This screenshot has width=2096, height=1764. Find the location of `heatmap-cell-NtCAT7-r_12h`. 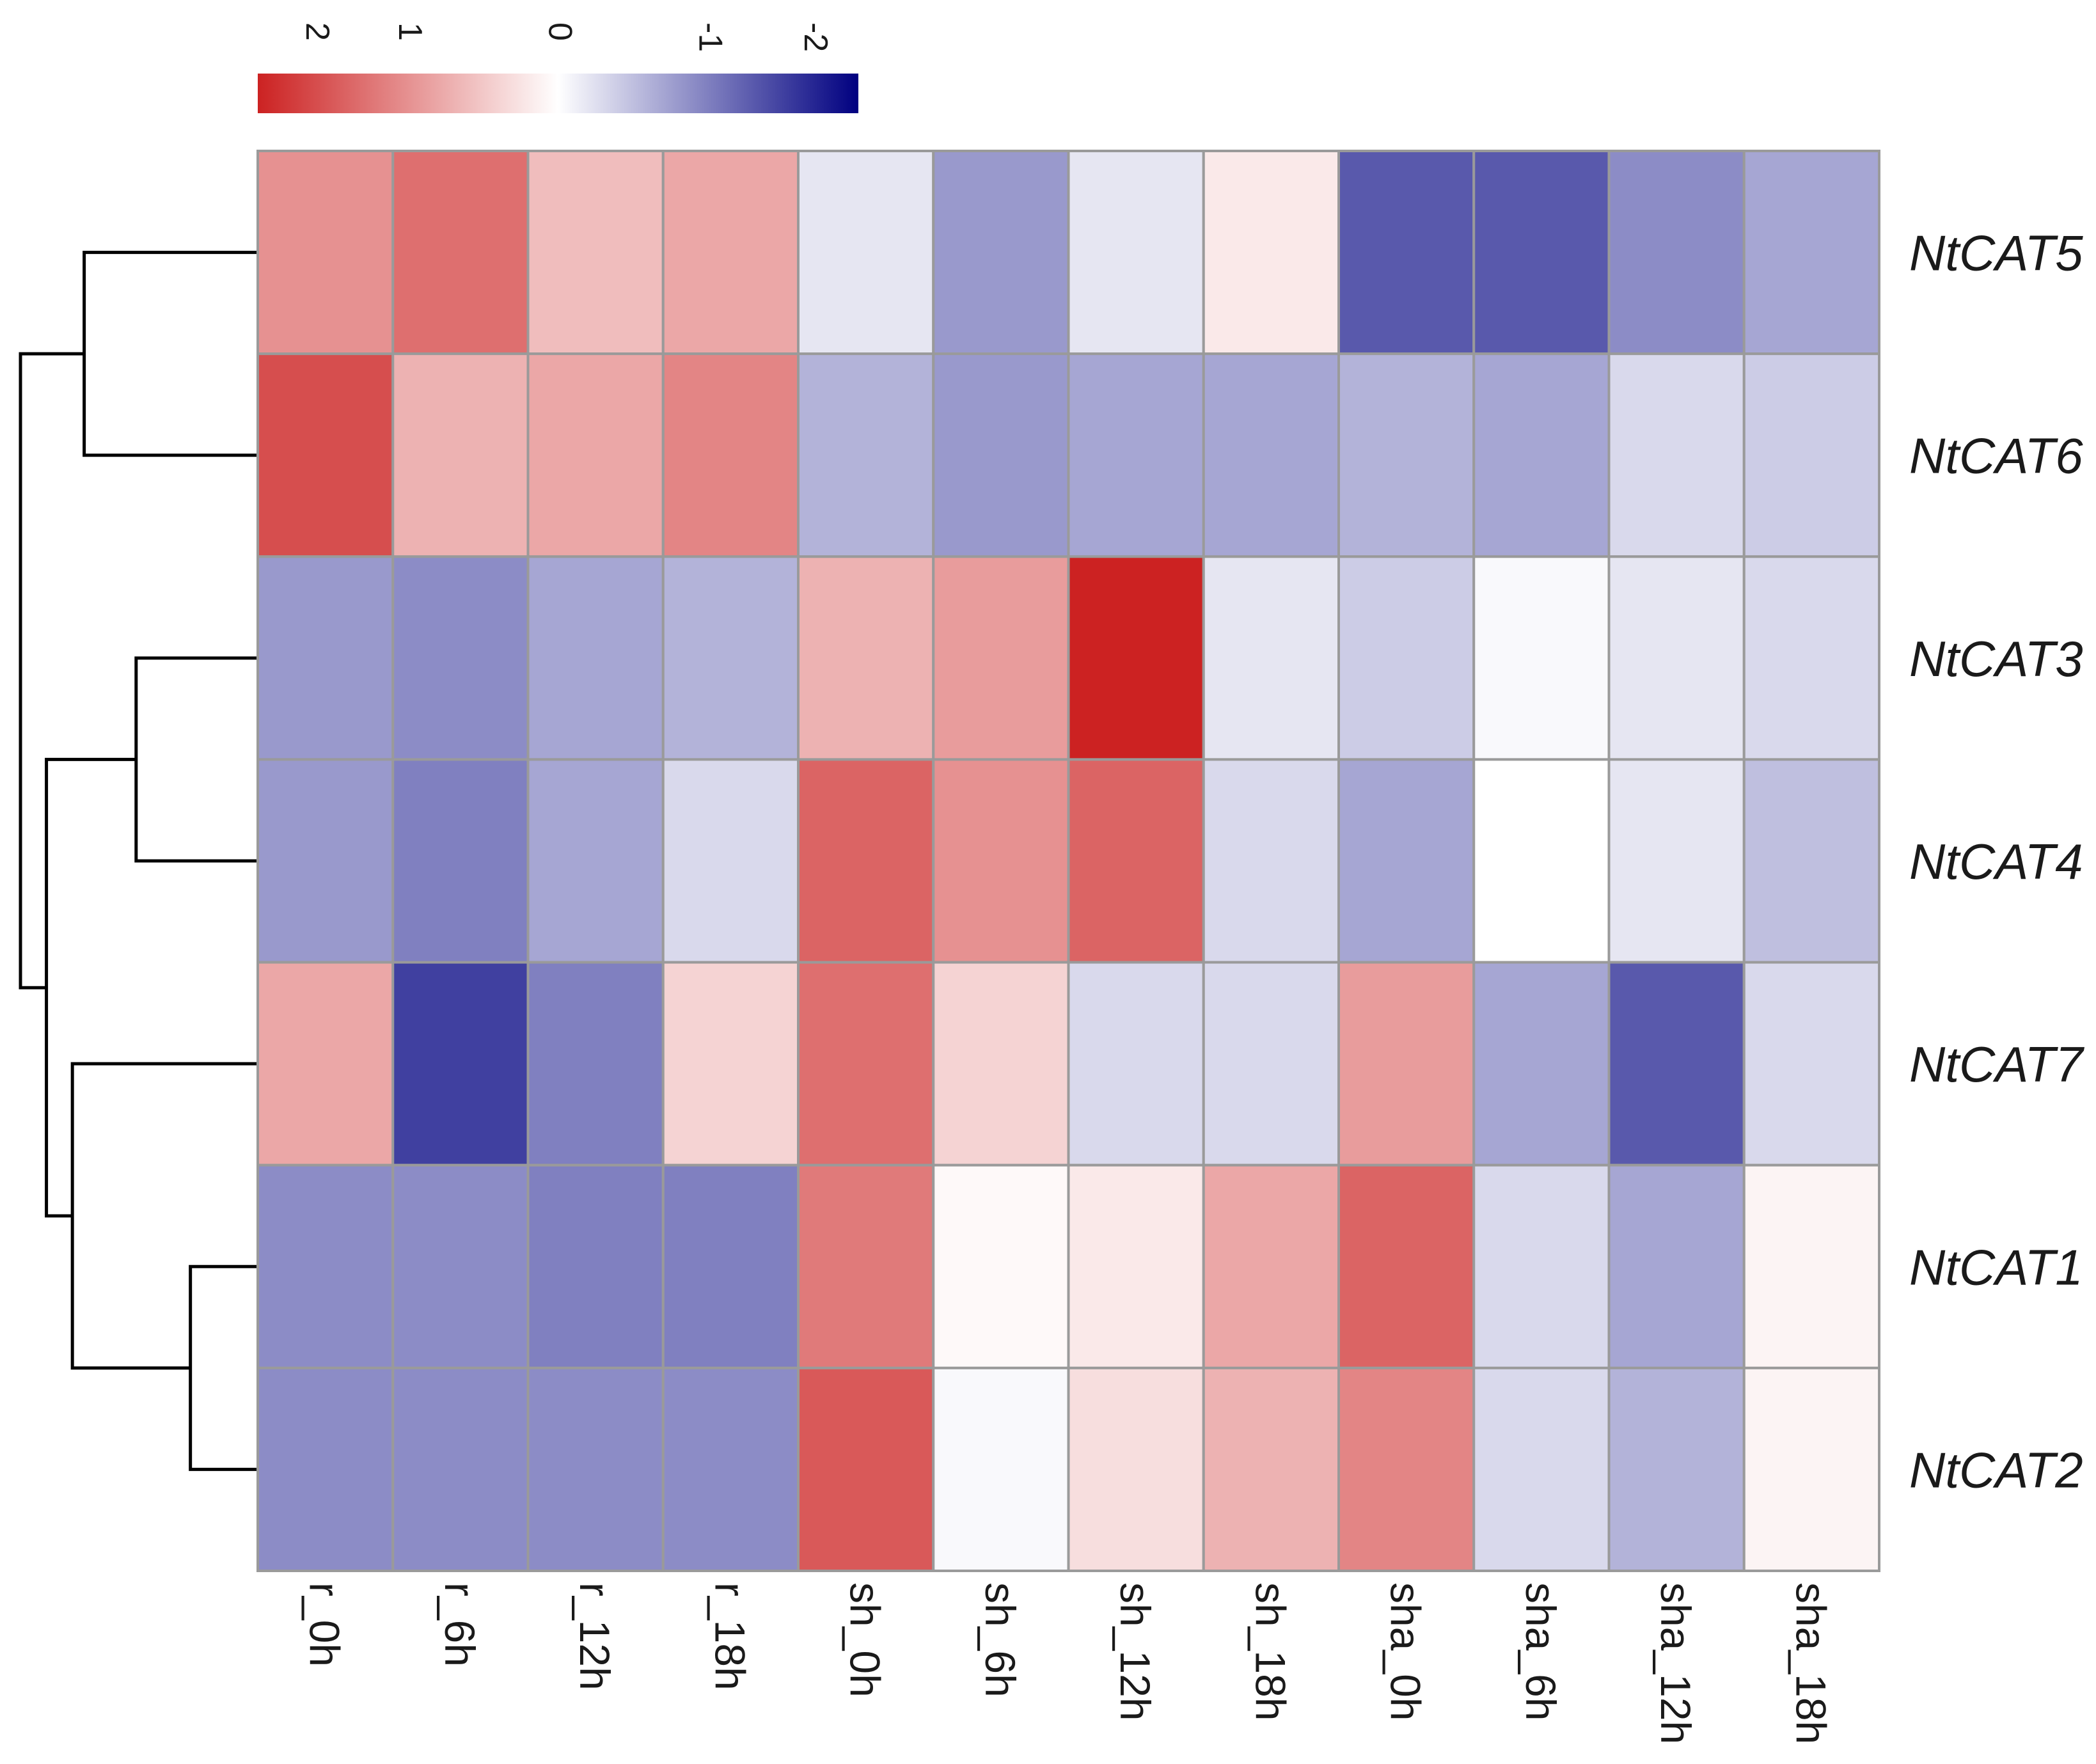

heatmap-cell-NtCAT7-r_12h is located at coordinates (595, 1064).